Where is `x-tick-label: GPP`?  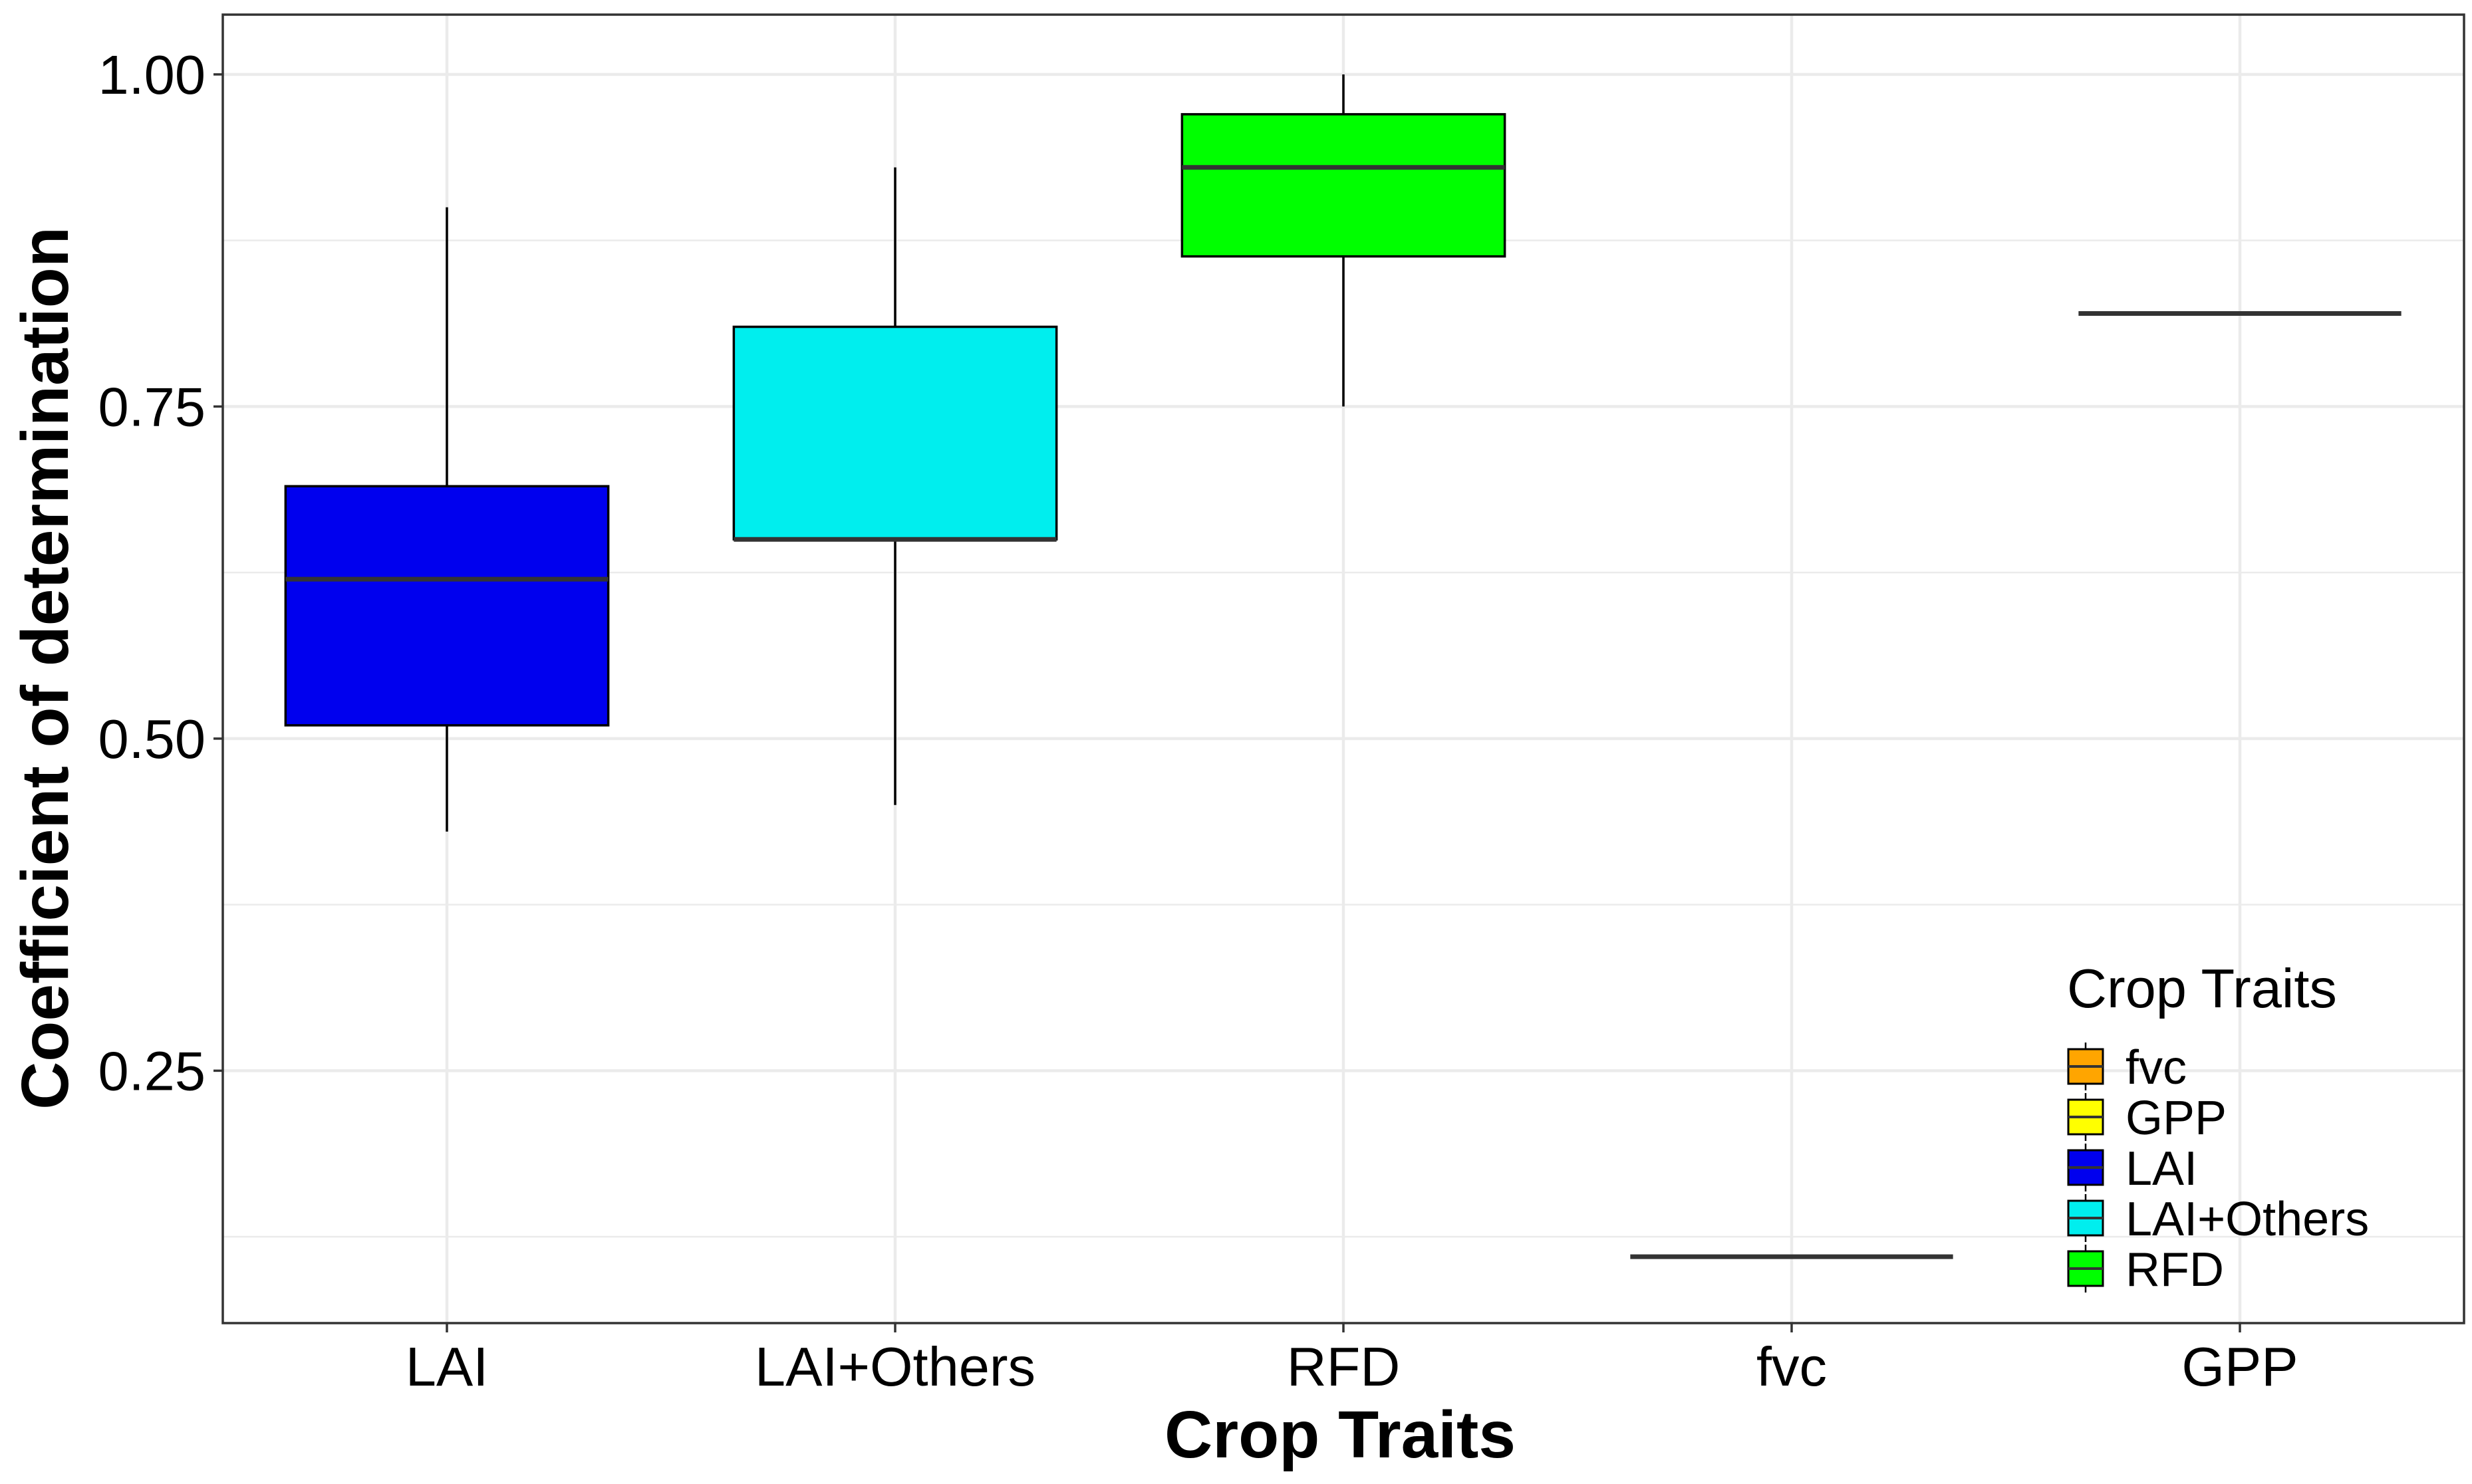
x-tick-label: GPP is located at coordinates (2239, 1367).